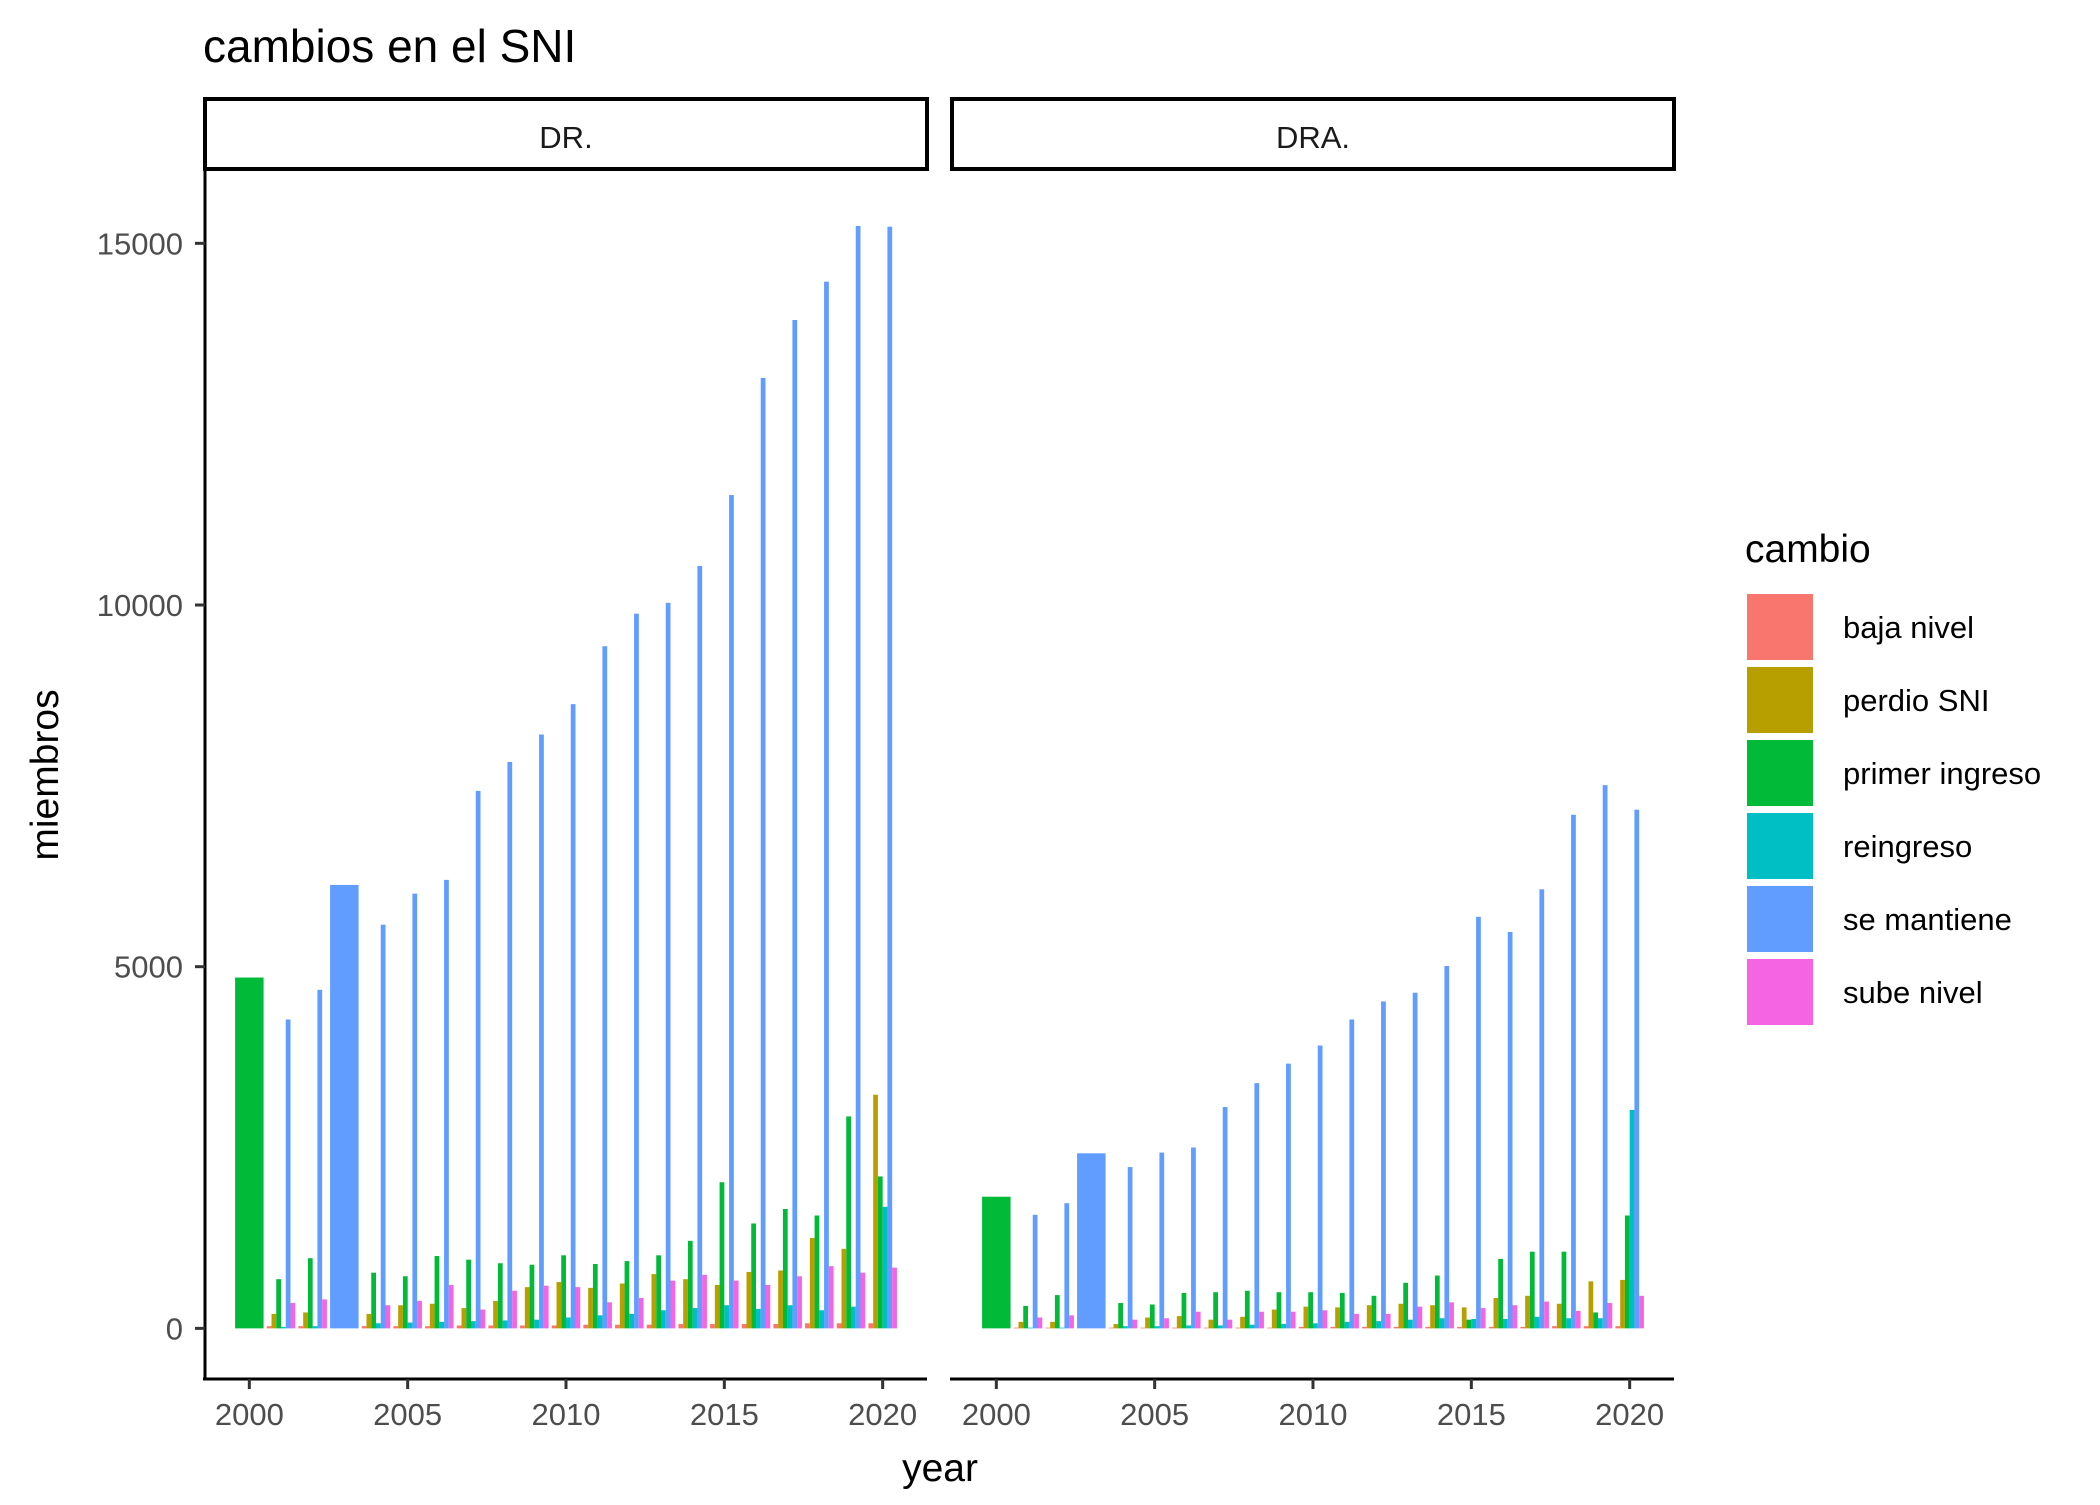 The image size is (2100, 1505). I want to click on bar-dra-2006-perdio-sni, so click(1179, 1322).